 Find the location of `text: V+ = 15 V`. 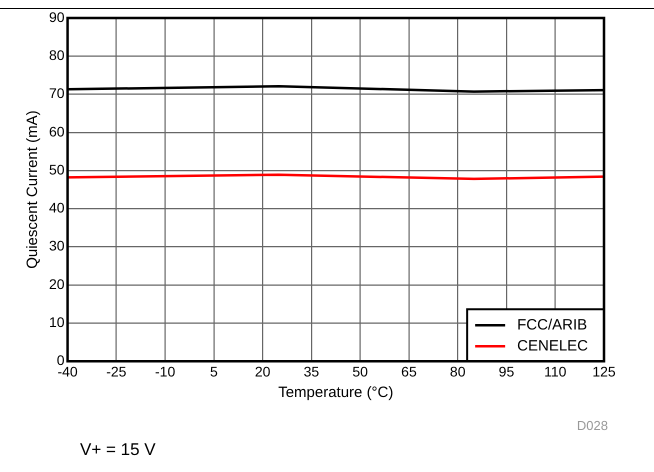

text: V+ = 15 V is located at coordinates (118, 450).